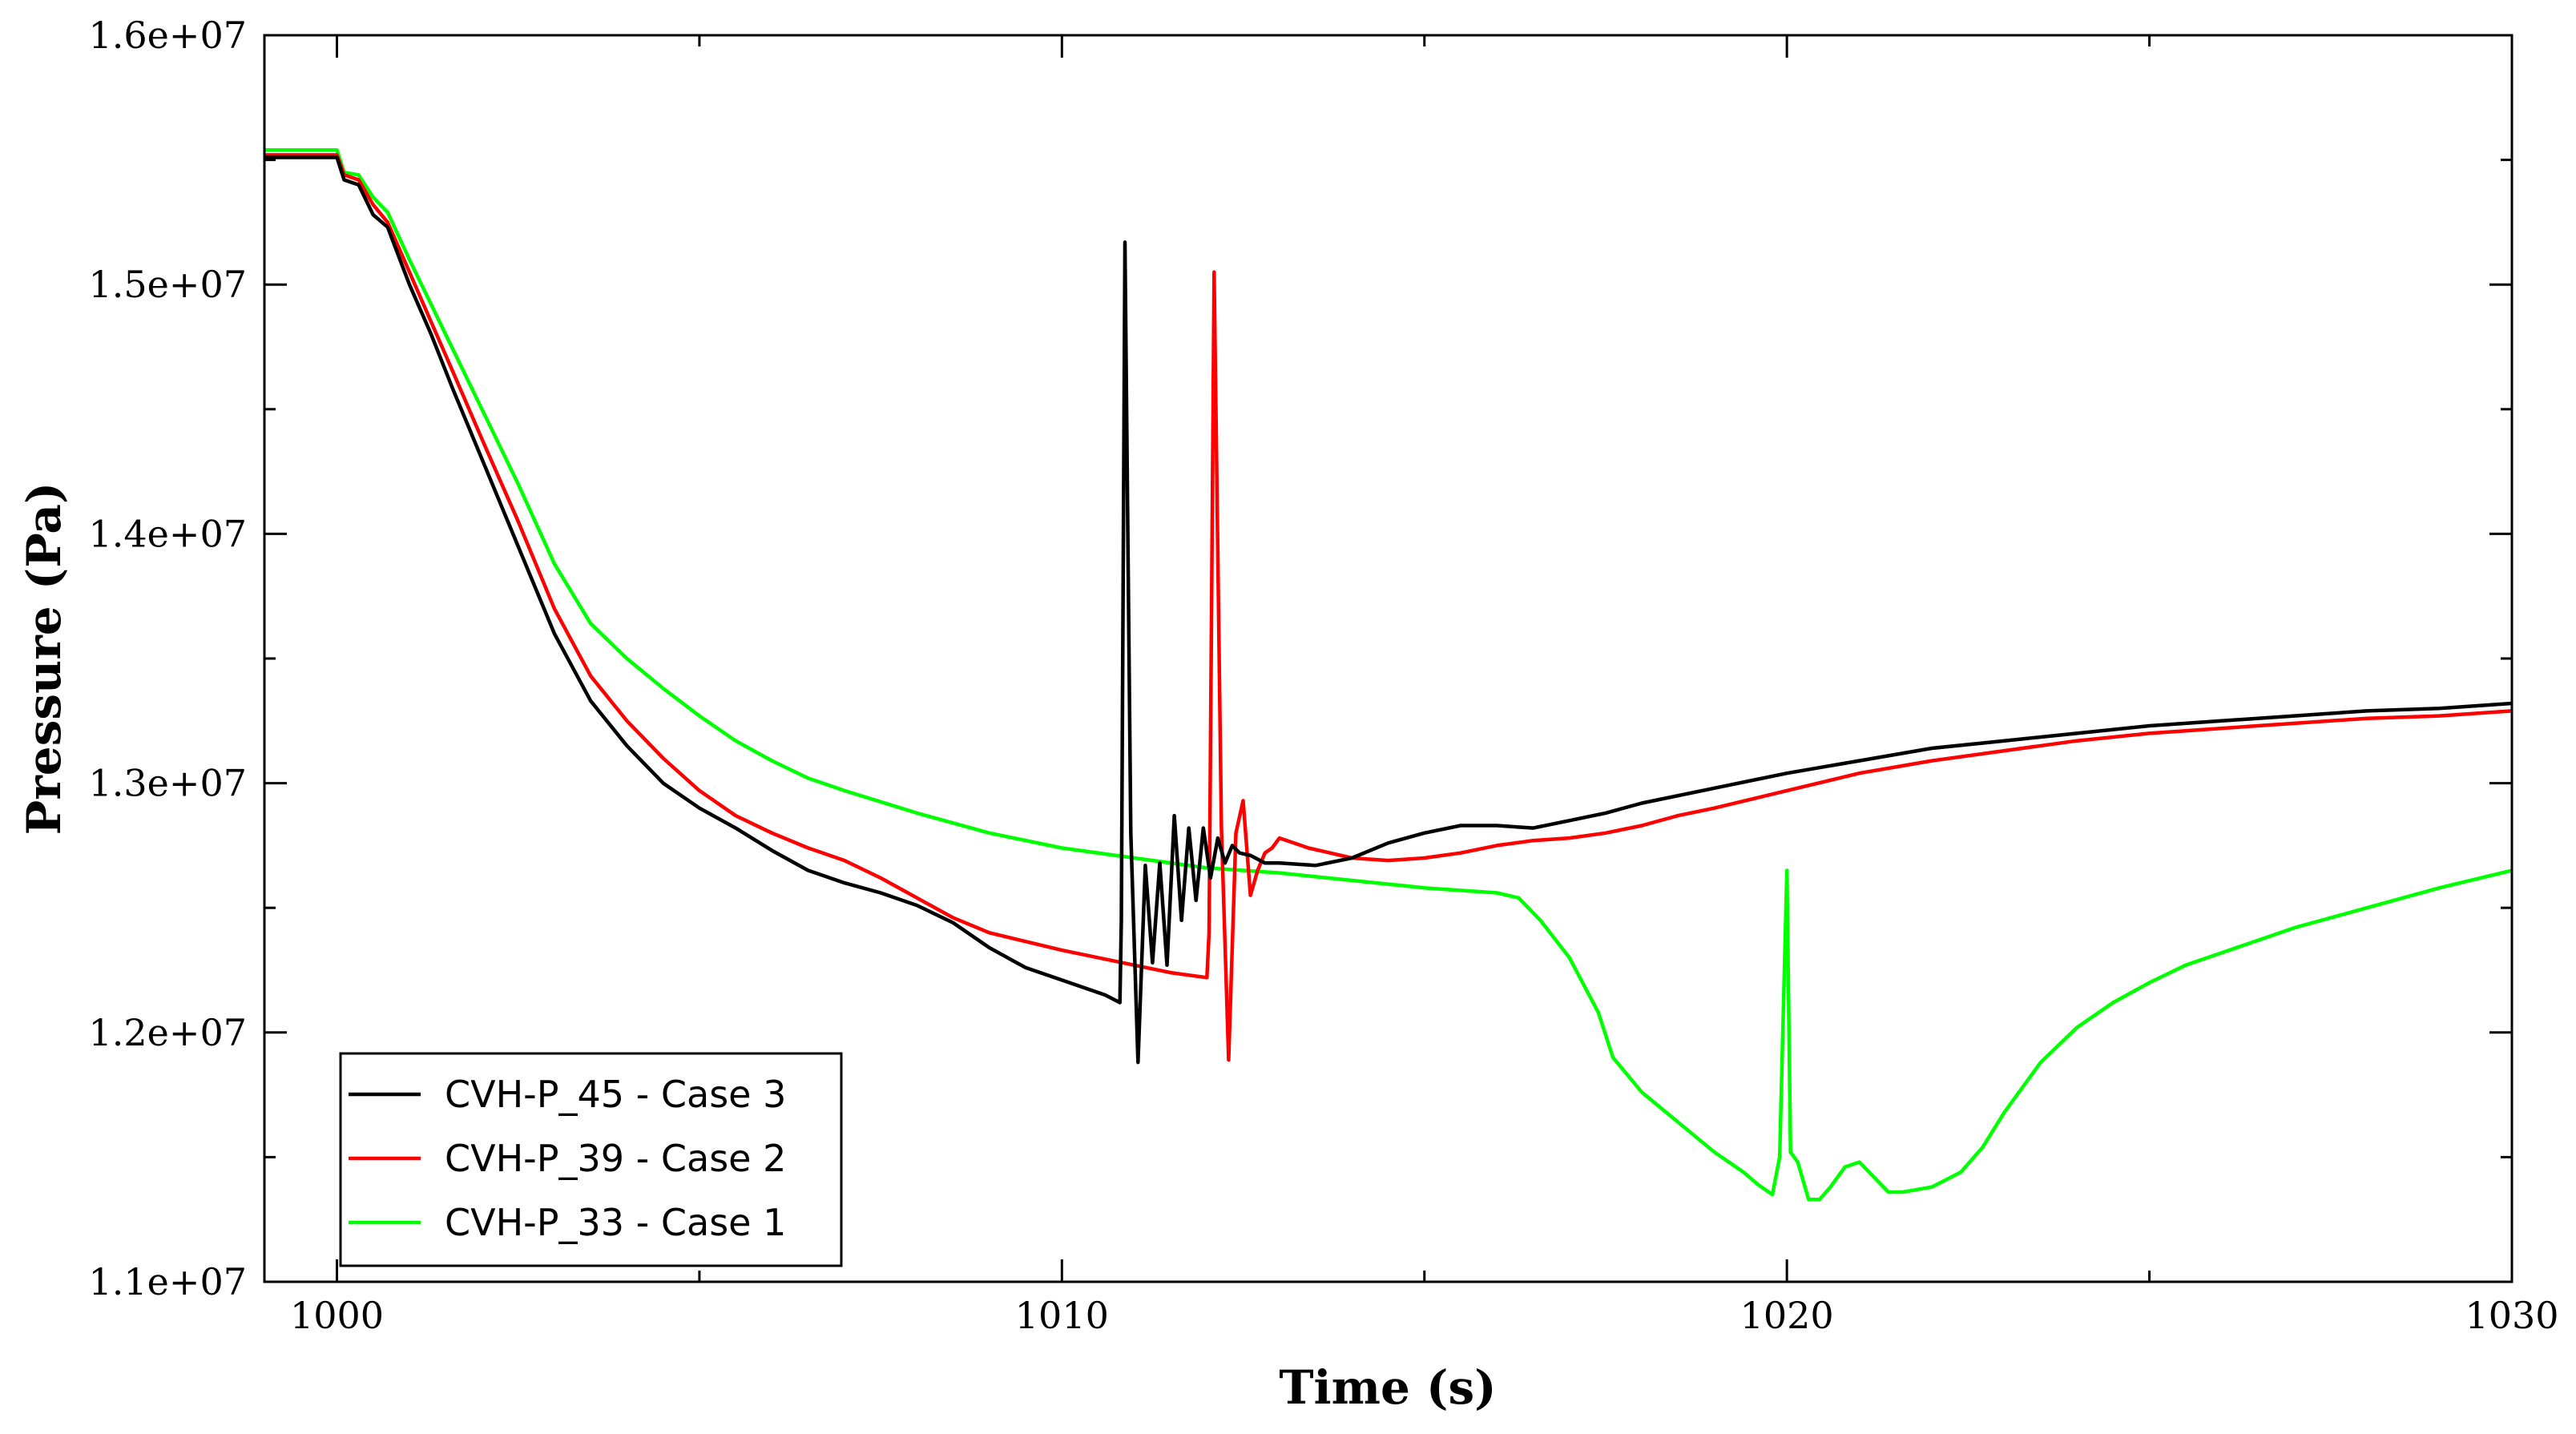 This screenshot has width=2576, height=1434. I want to click on legend-label: CVH-P_33 - Case 1, so click(615, 1223).